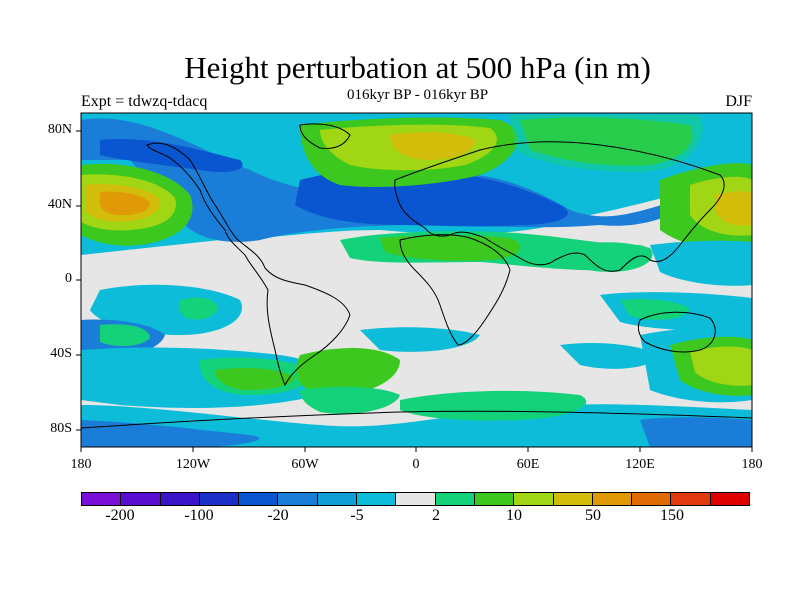 The height and width of the screenshot is (600, 800). What do you see at coordinates (357, 515) in the screenshot?
I see `colorbar-label: -5` at bounding box center [357, 515].